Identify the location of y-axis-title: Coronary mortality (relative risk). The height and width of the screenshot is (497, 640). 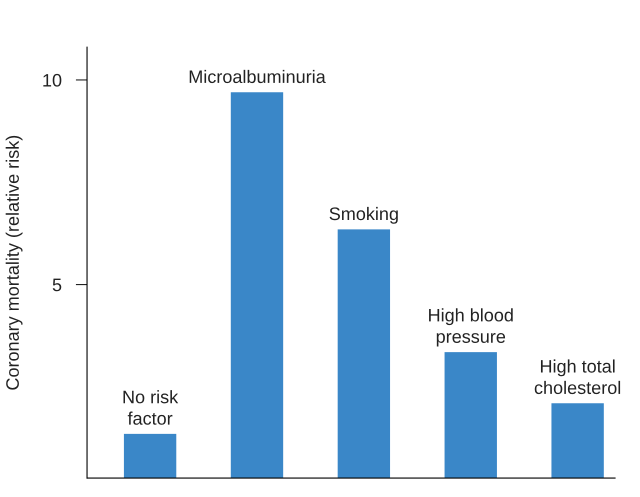
(14, 263).